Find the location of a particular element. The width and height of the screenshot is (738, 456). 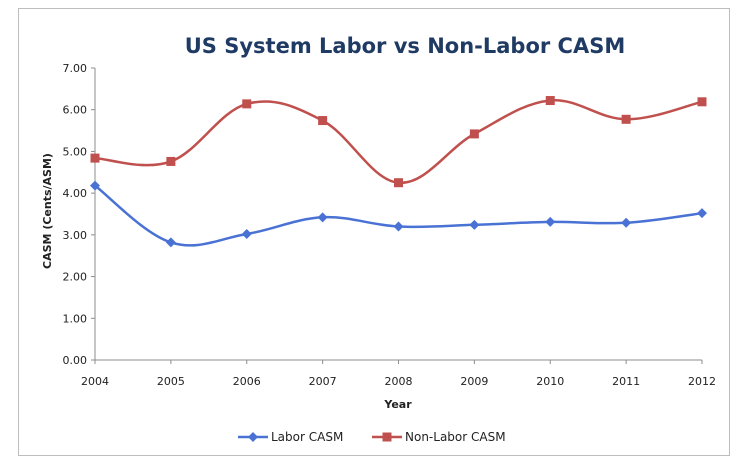

y-tick-label: 0.00 is located at coordinates (75, 360).